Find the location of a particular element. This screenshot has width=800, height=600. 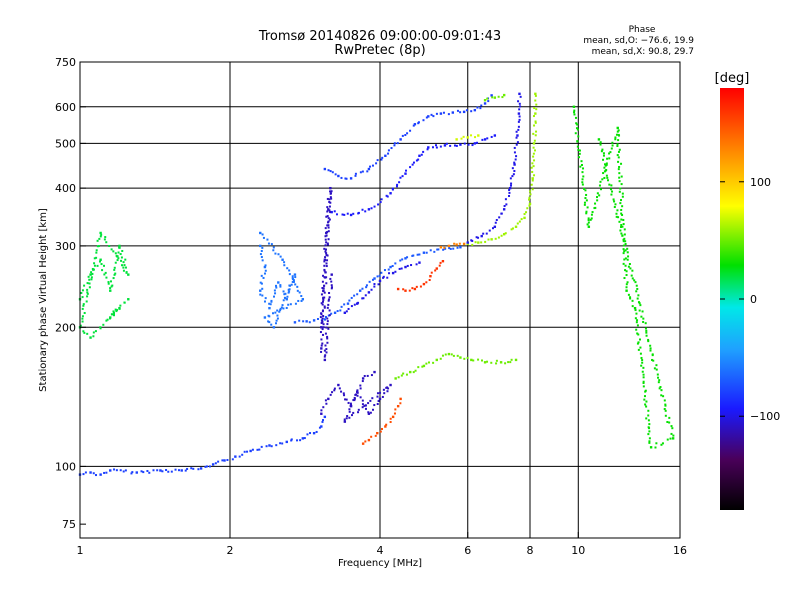

x-tick-label: 10 is located at coordinates (578, 550).